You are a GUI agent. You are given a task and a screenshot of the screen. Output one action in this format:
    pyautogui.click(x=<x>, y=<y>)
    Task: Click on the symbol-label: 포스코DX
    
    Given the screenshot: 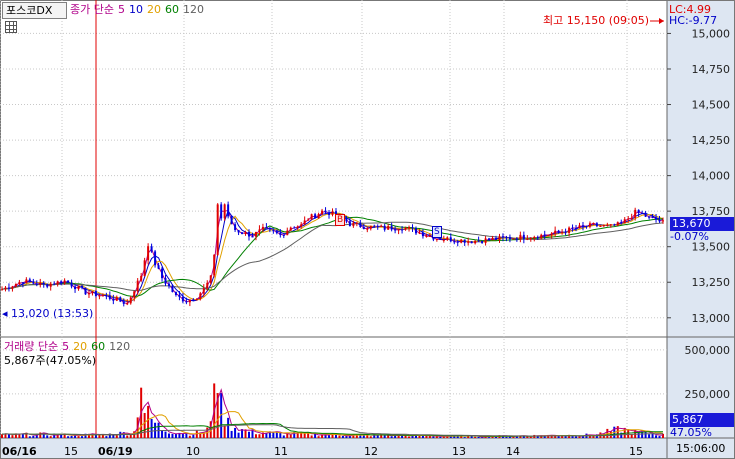 What is the action you would take?
    pyautogui.click(x=34, y=10)
    